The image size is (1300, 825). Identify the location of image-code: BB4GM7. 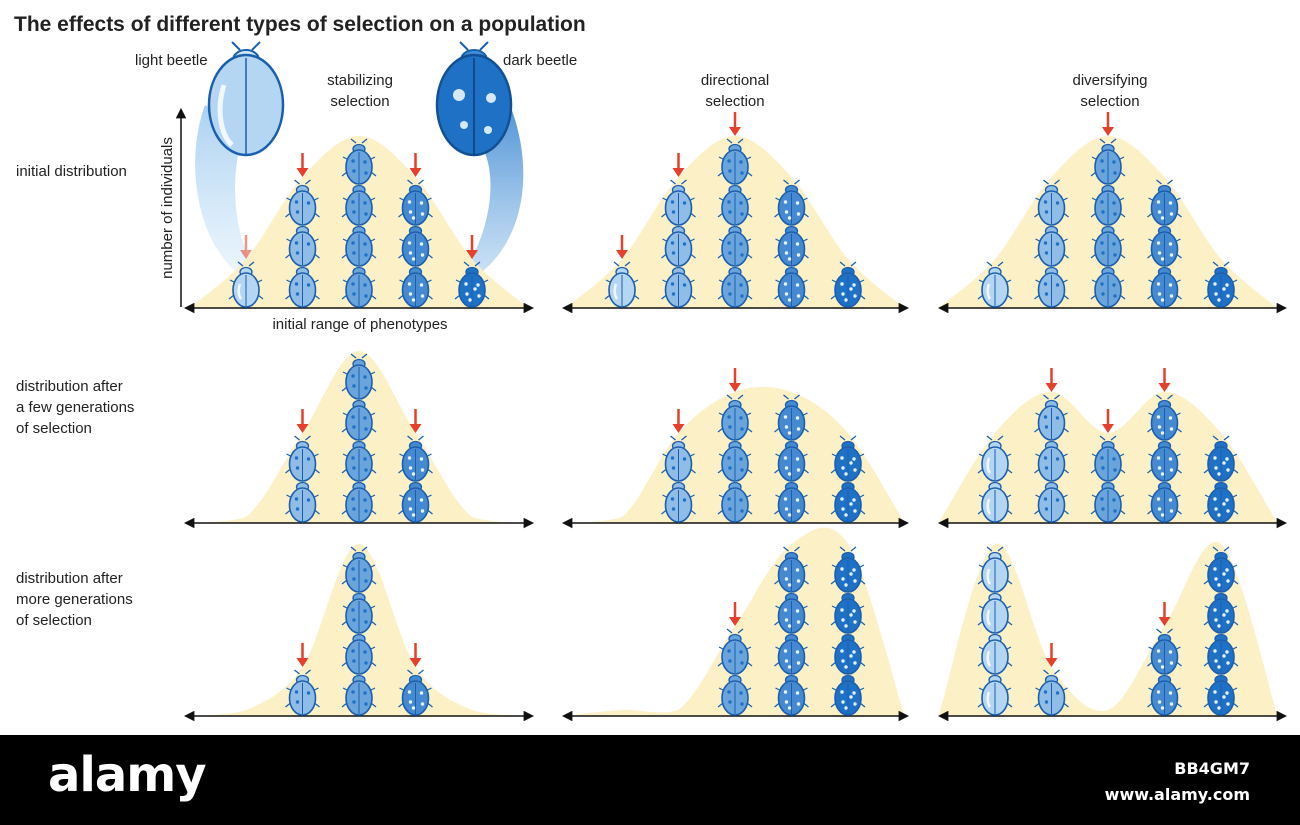
(1212, 768).